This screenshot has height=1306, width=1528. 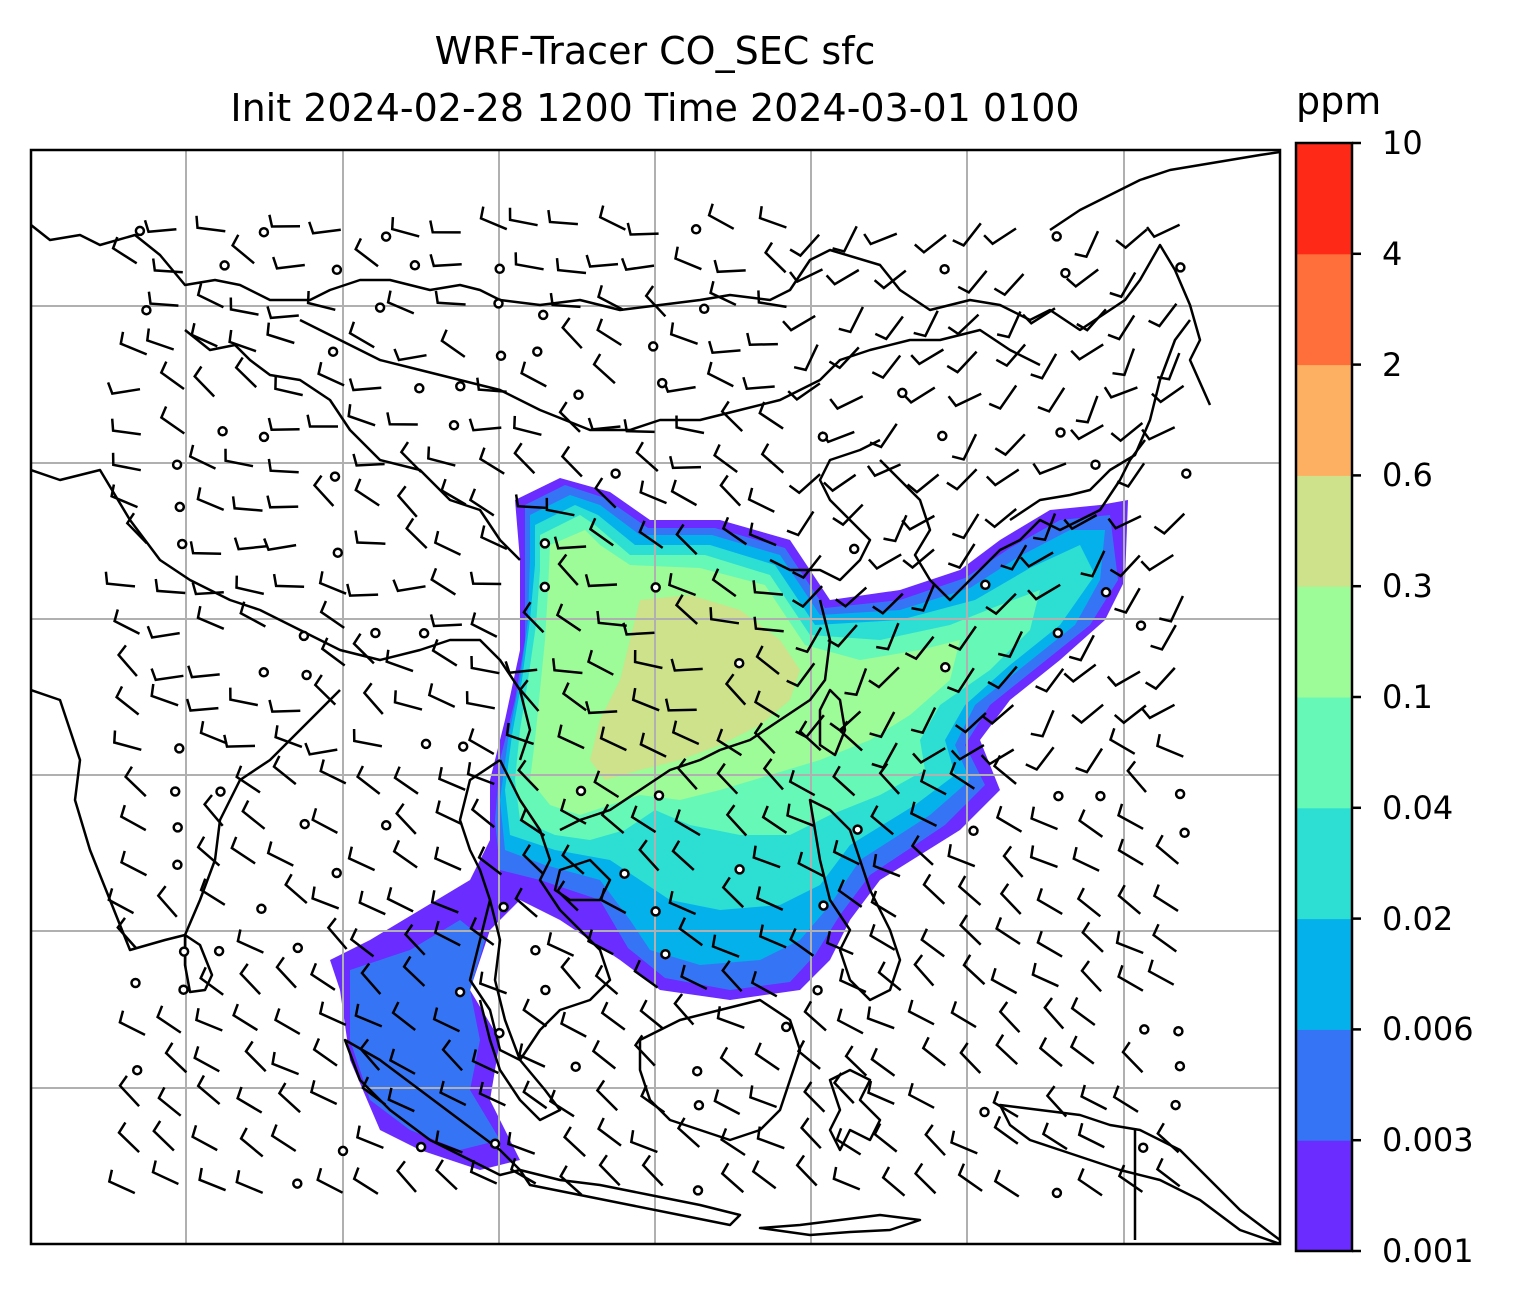 I want to click on sulawesi, so click(x=855, y=1110).